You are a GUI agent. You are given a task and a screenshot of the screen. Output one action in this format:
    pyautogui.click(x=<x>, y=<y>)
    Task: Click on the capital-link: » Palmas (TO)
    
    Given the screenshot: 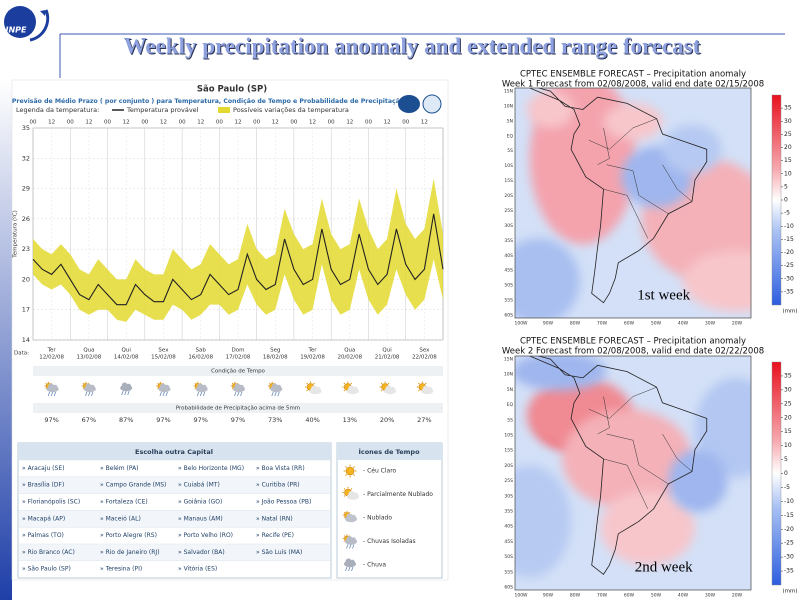 What is the action you would take?
    pyautogui.click(x=43, y=535)
    